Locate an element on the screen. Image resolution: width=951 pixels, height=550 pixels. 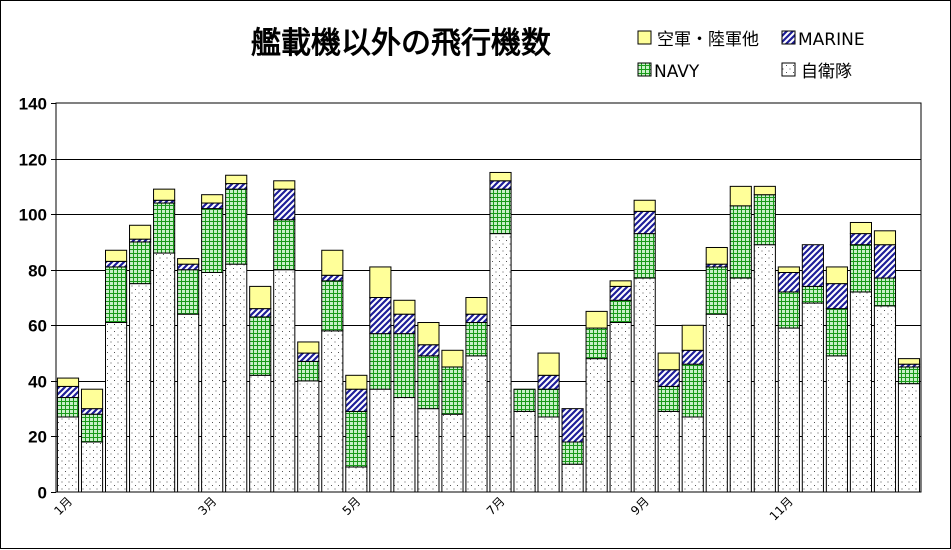
legend-label-navy: NAVY is located at coordinates (677, 72).